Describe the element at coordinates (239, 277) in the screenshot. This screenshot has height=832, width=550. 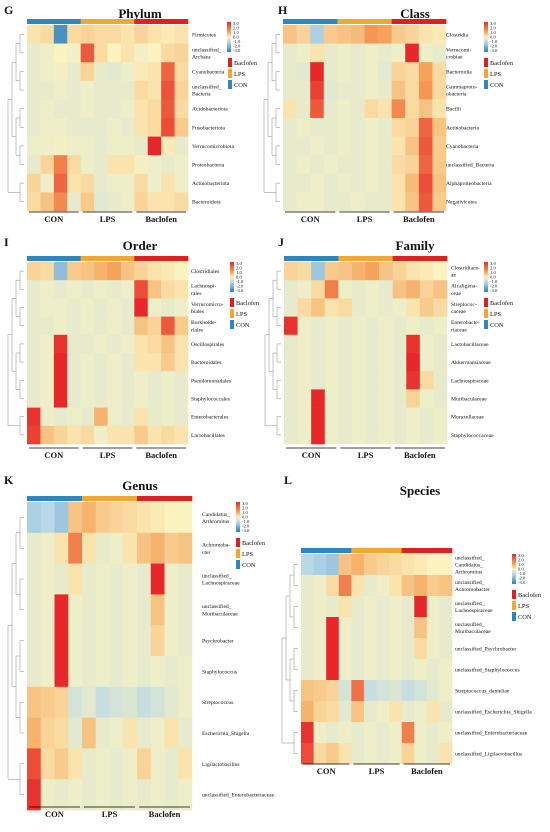
I see `color-scale-tick: 0.0` at that location.